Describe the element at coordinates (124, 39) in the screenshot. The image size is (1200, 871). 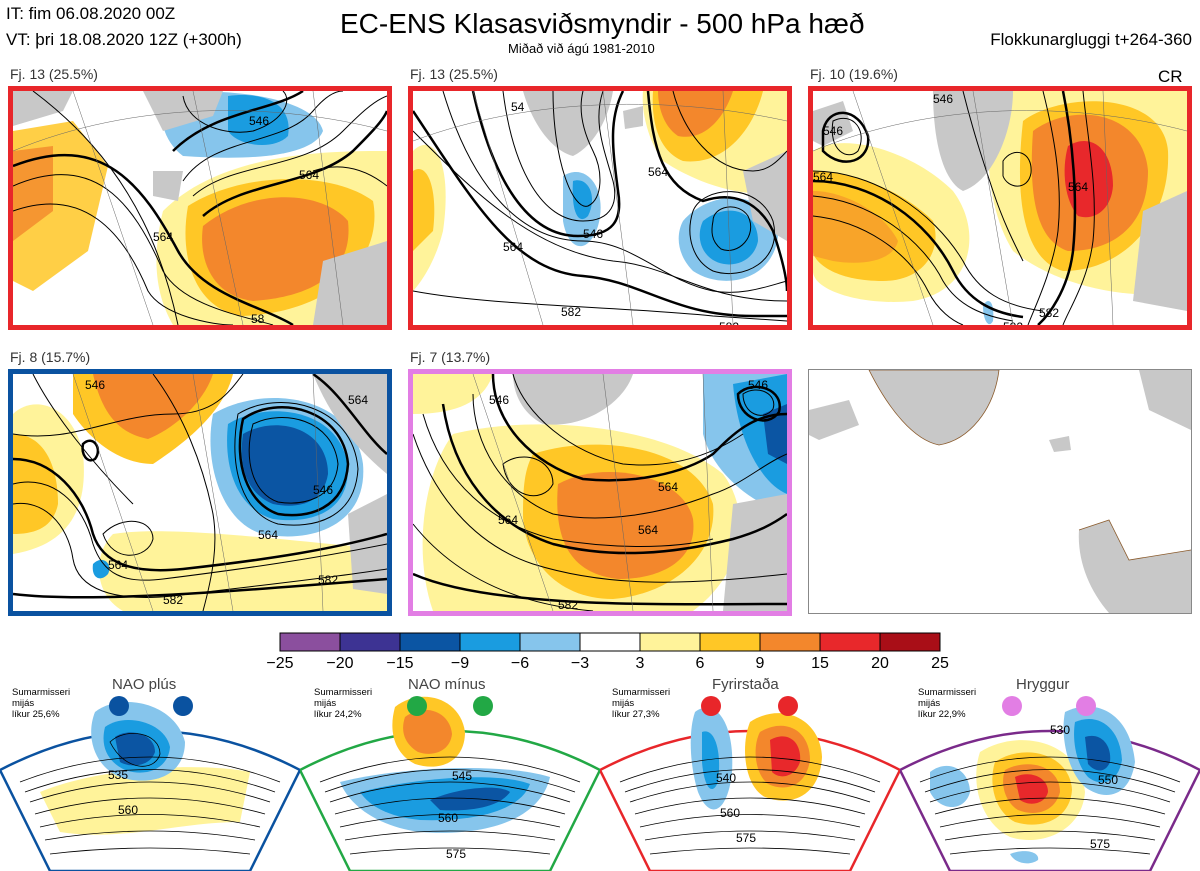
I see `valid-time: VT: þri 18.08.2020 12Z (+300h)` at that location.